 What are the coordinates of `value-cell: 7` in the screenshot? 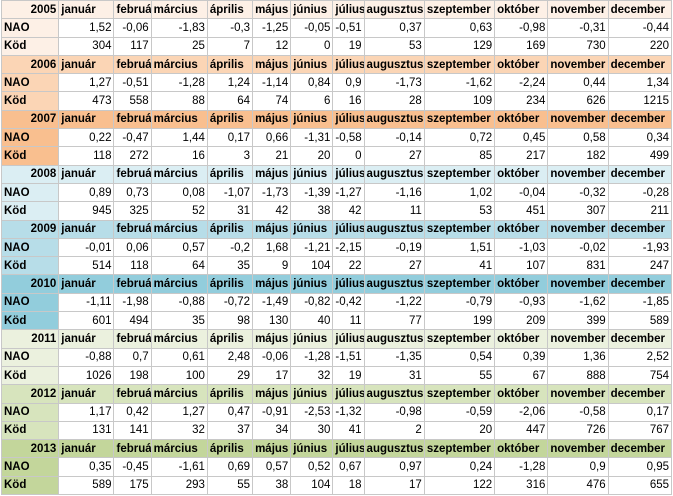 It's located at (230, 46).